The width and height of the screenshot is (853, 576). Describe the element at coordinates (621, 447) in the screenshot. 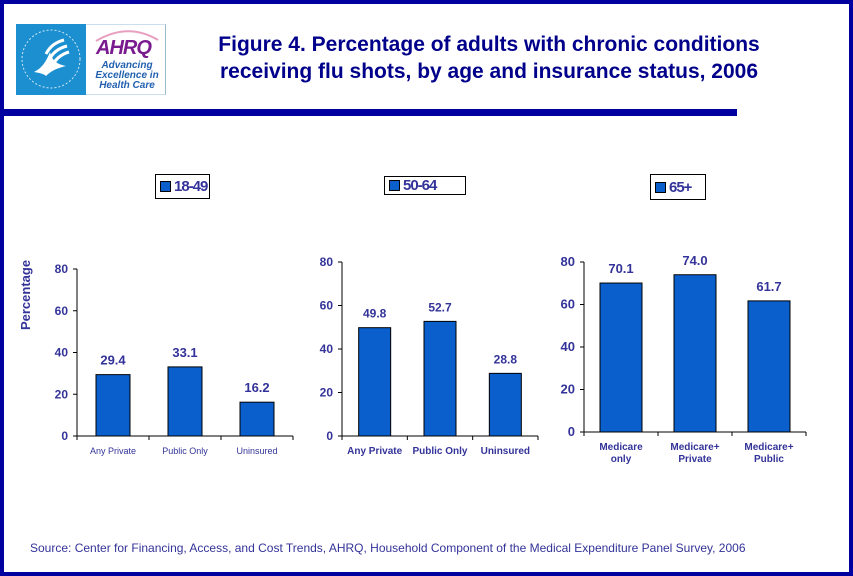

I see `x-tick-label: Medicare` at that location.